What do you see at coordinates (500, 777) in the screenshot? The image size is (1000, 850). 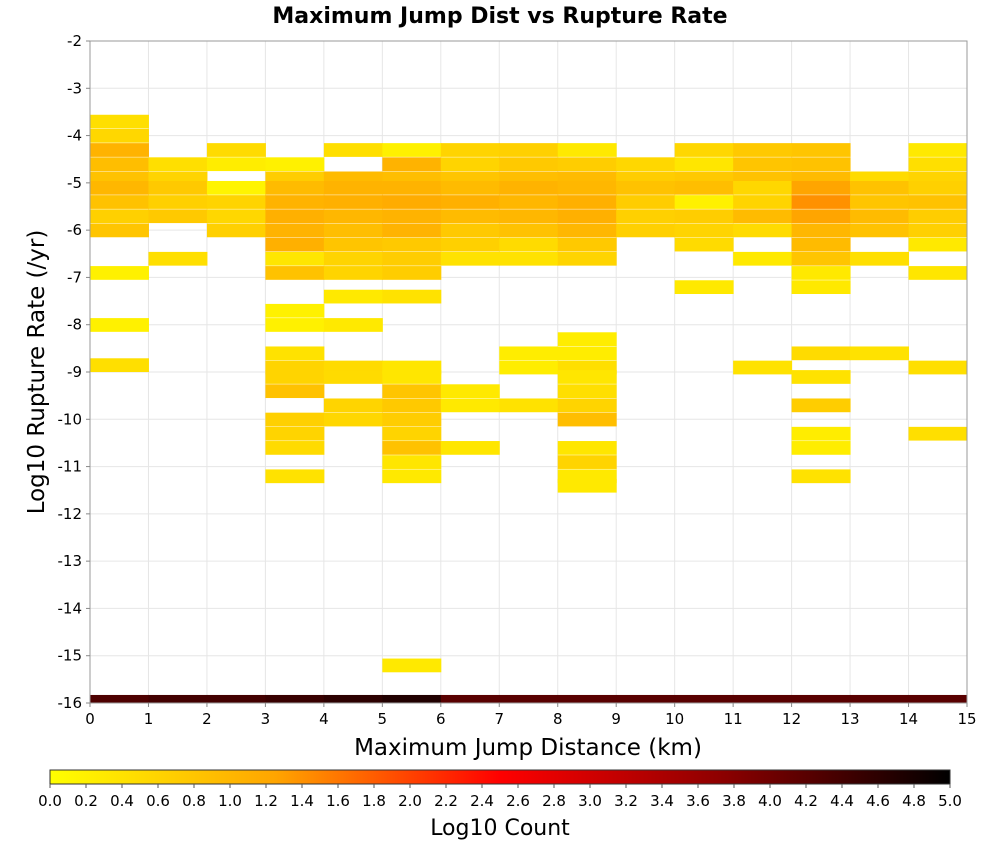 I see `colorbar` at bounding box center [500, 777].